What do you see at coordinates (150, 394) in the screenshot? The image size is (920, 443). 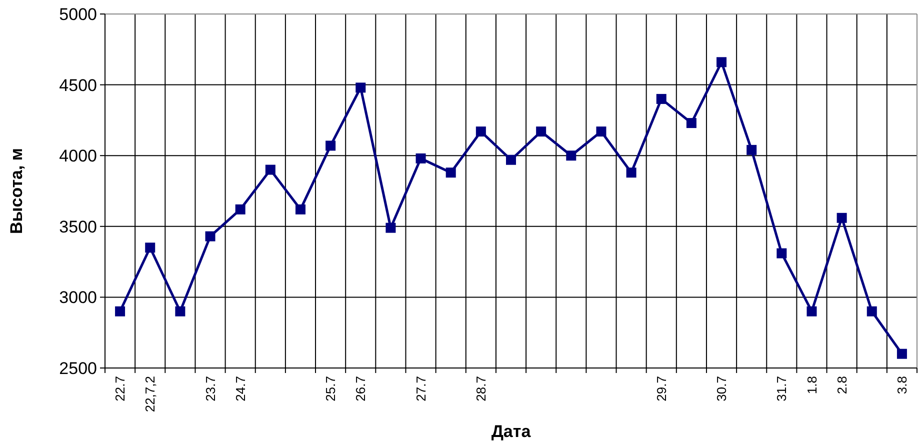 I see `x-tick-label: 22,7,2` at bounding box center [150, 394].